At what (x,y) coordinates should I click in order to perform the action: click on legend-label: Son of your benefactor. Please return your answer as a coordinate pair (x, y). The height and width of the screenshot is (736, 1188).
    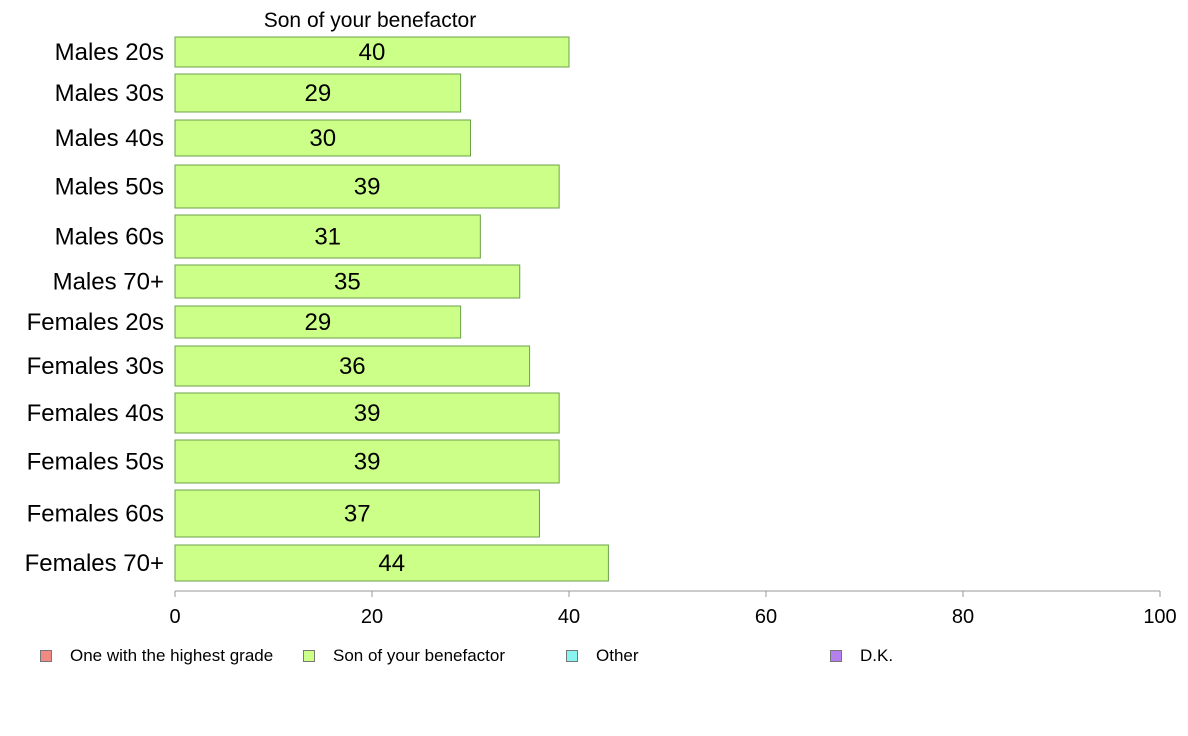
    Looking at the image, I should click on (419, 655).